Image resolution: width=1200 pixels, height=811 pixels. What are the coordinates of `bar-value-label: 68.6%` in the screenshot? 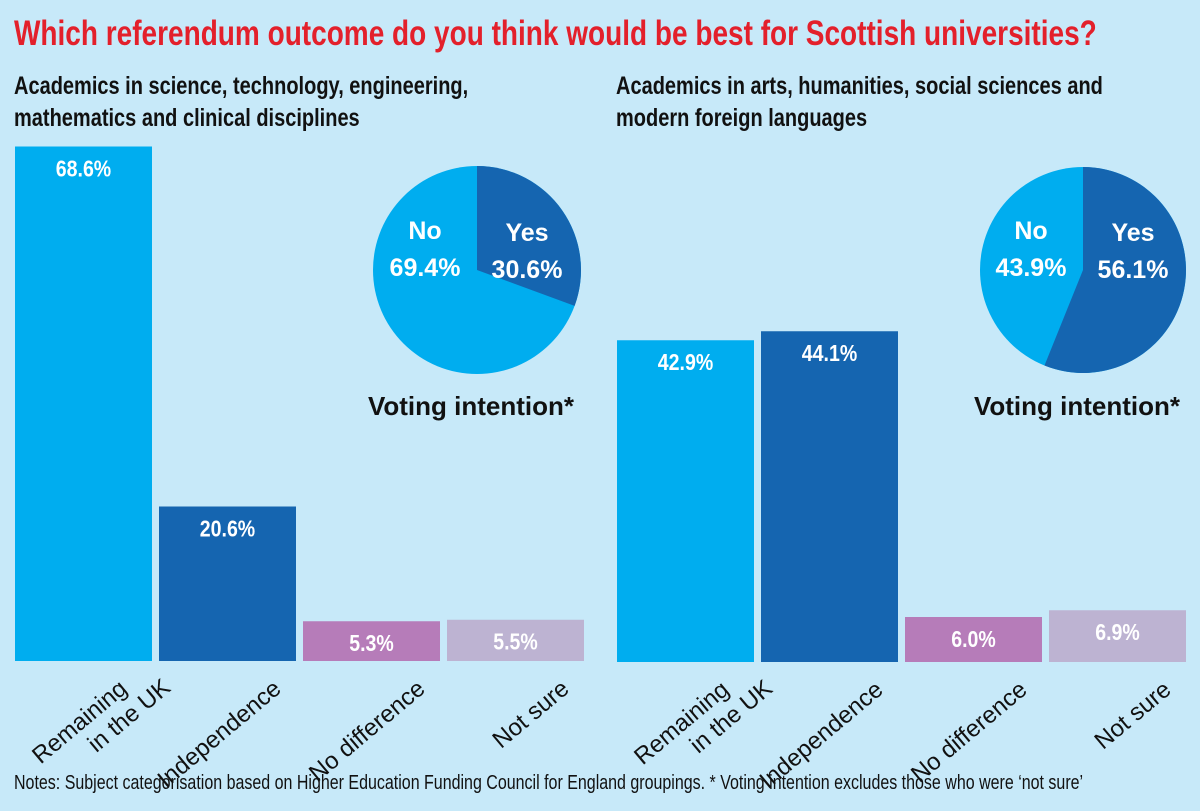 It's located at (83, 169).